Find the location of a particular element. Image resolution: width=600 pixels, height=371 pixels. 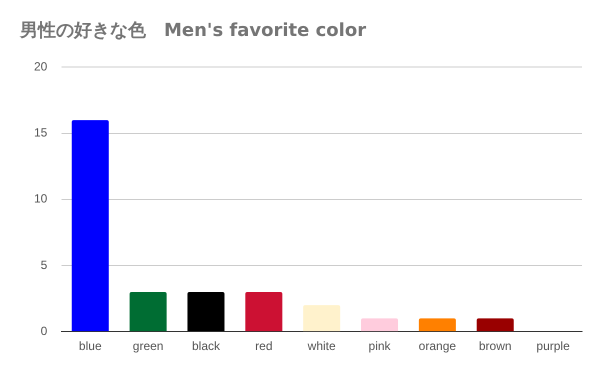

x-tick-label: pink is located at coordinates (380, 346).